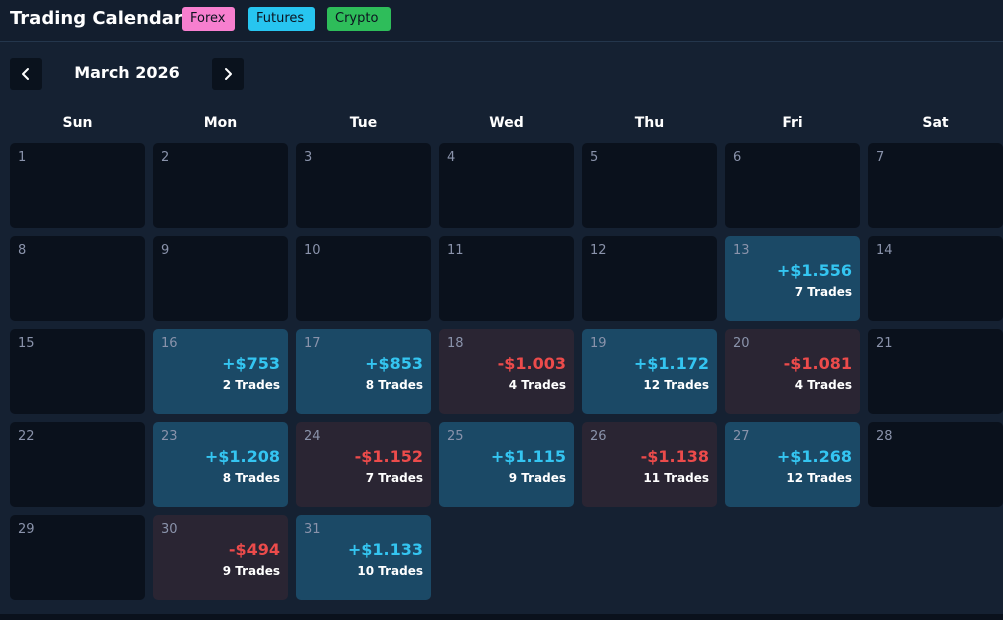 The image size is (1003, 620). I want to click on day-pnl: +$1.268, so click(814, 456).